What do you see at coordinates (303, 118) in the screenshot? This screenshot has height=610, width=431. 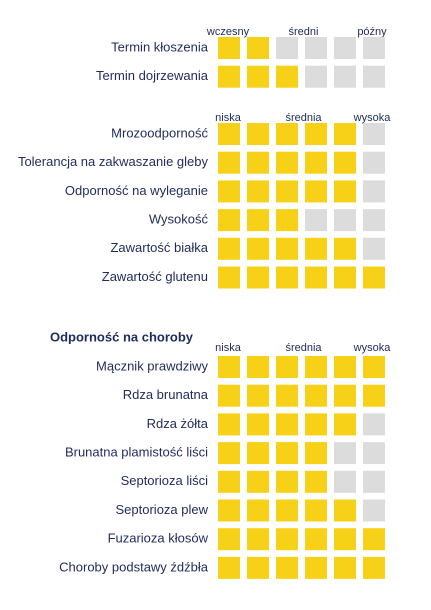 I see `scale-label: średnia` at bounding box center [303, 118].